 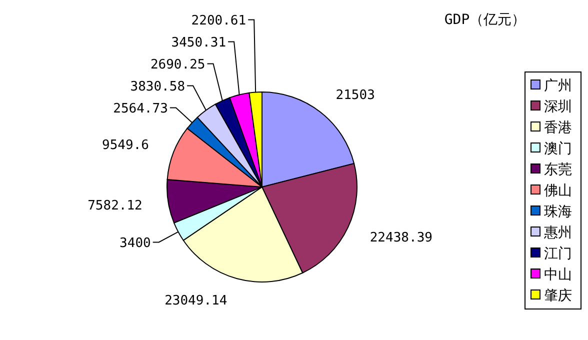 What do you see at coordinates (558, 106) in the screenshot?
I see `legend-label: 深圳` at bounding box center [558, 106].